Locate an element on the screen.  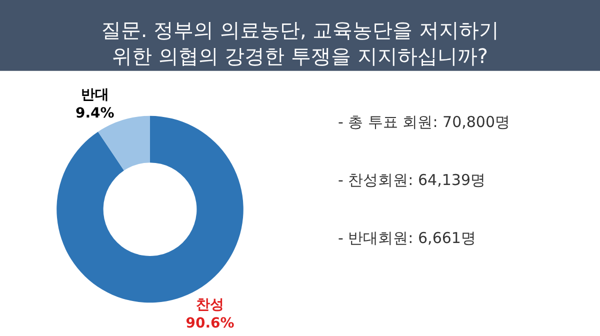
text: - 찬성회원: 64,139명 is located at coordinates (412, 180).